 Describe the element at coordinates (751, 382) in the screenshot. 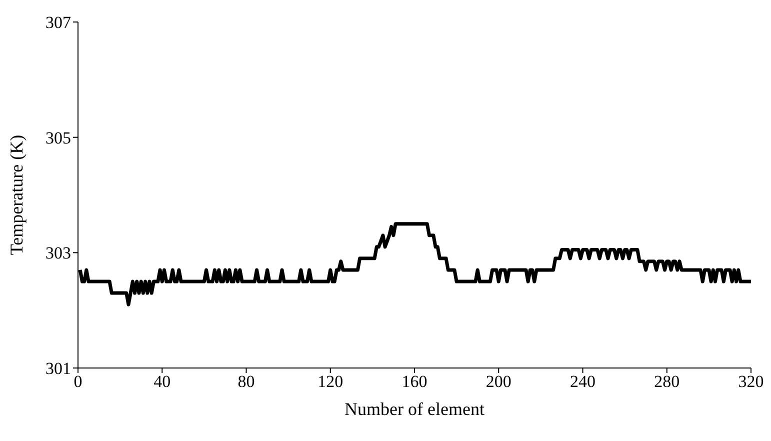

I see `x-tick-label: 320` at that location.